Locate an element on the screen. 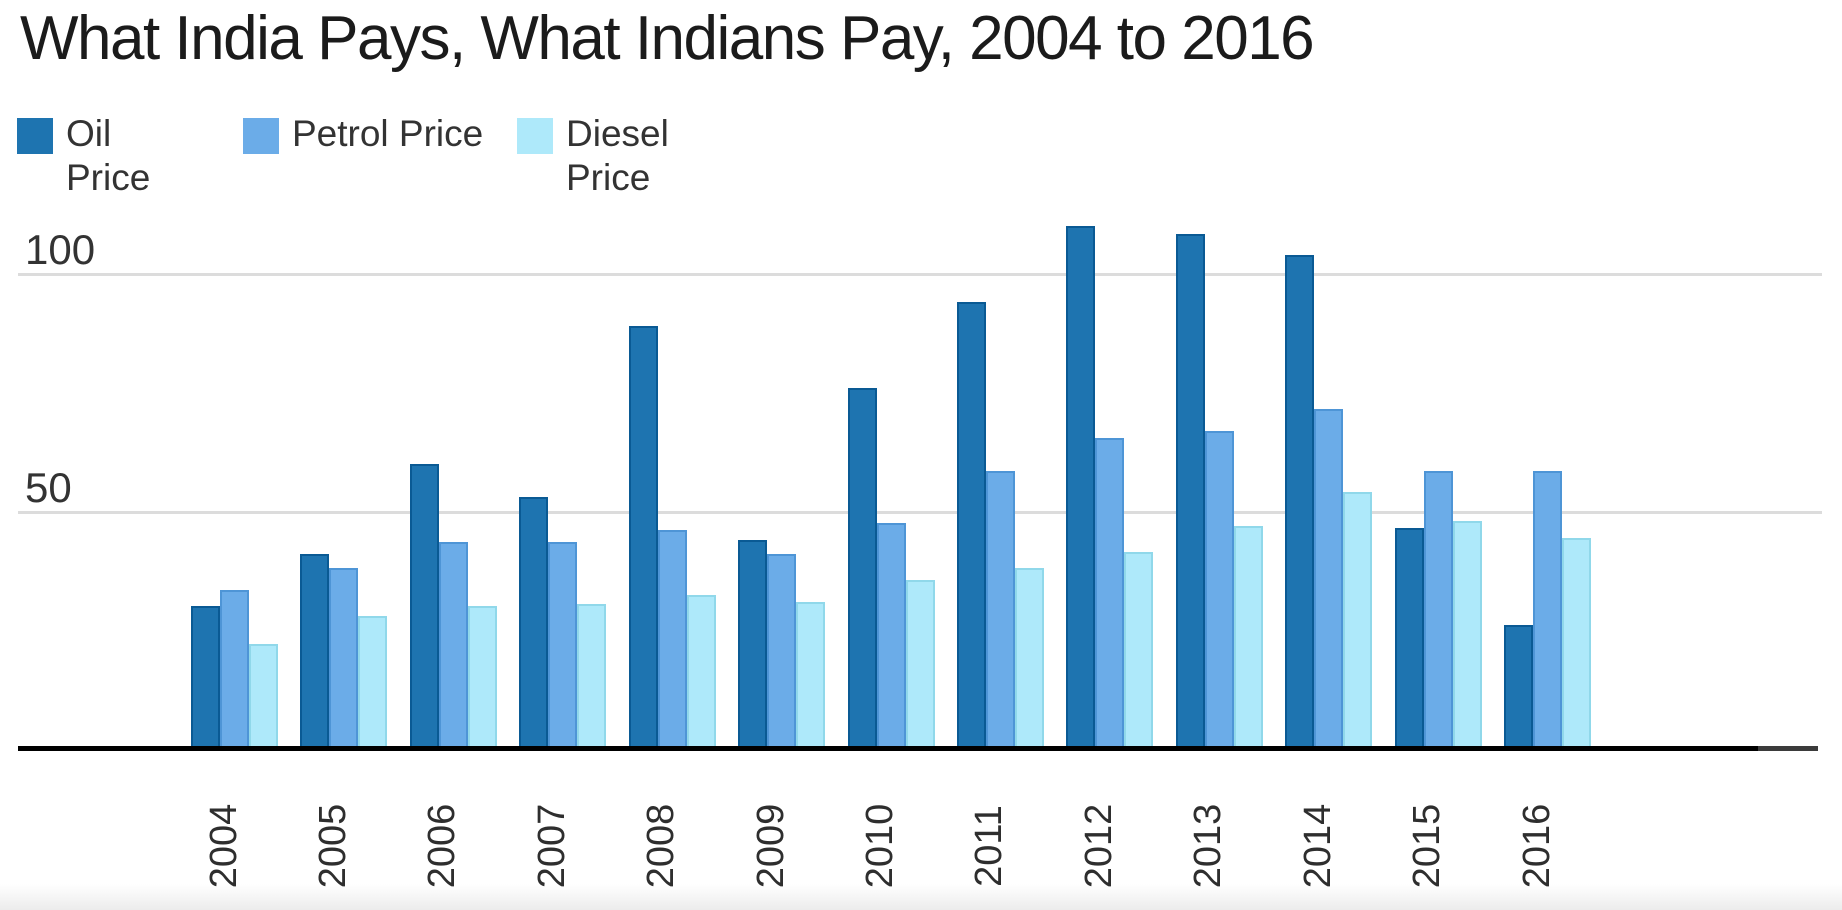 The width and height of the screenshot is (1842, 910). bar-diesel-price-2012 is located at coordinates (1138, 650).